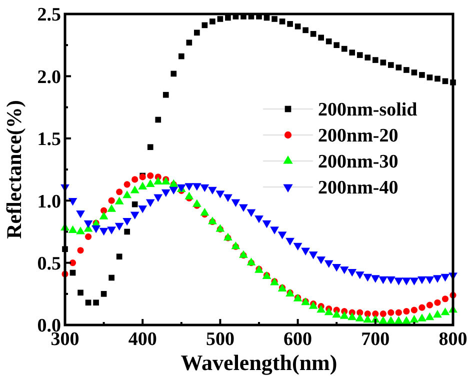 The width and height of the screenshot is (474, 381). What do you see at coordinates (358, 136) in the screenshot?
I see `legend-label: 200nm-20` at bounding box center [358, 136].